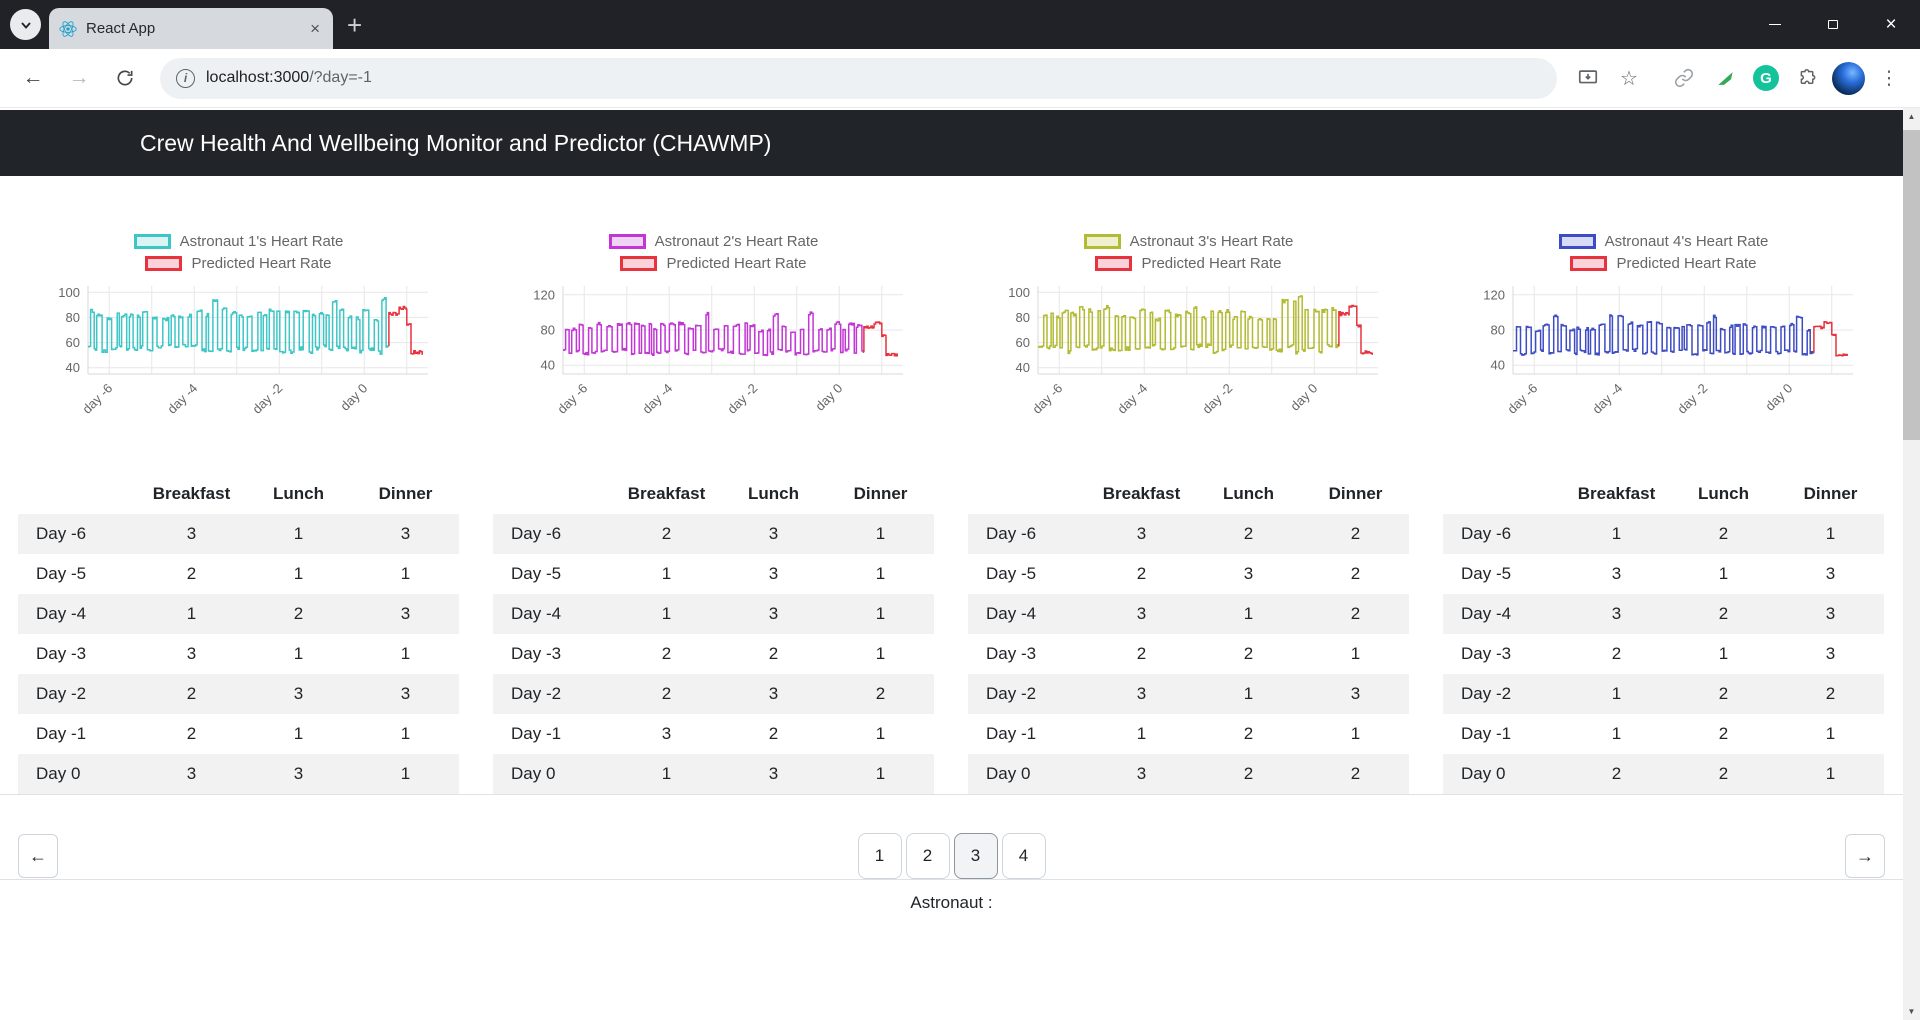 This screenshot has width=1920, height=1020. Describe the element at coordinates (1889, 78) in the screenshot. I see `browser-menu-button: ⋮` at that location.